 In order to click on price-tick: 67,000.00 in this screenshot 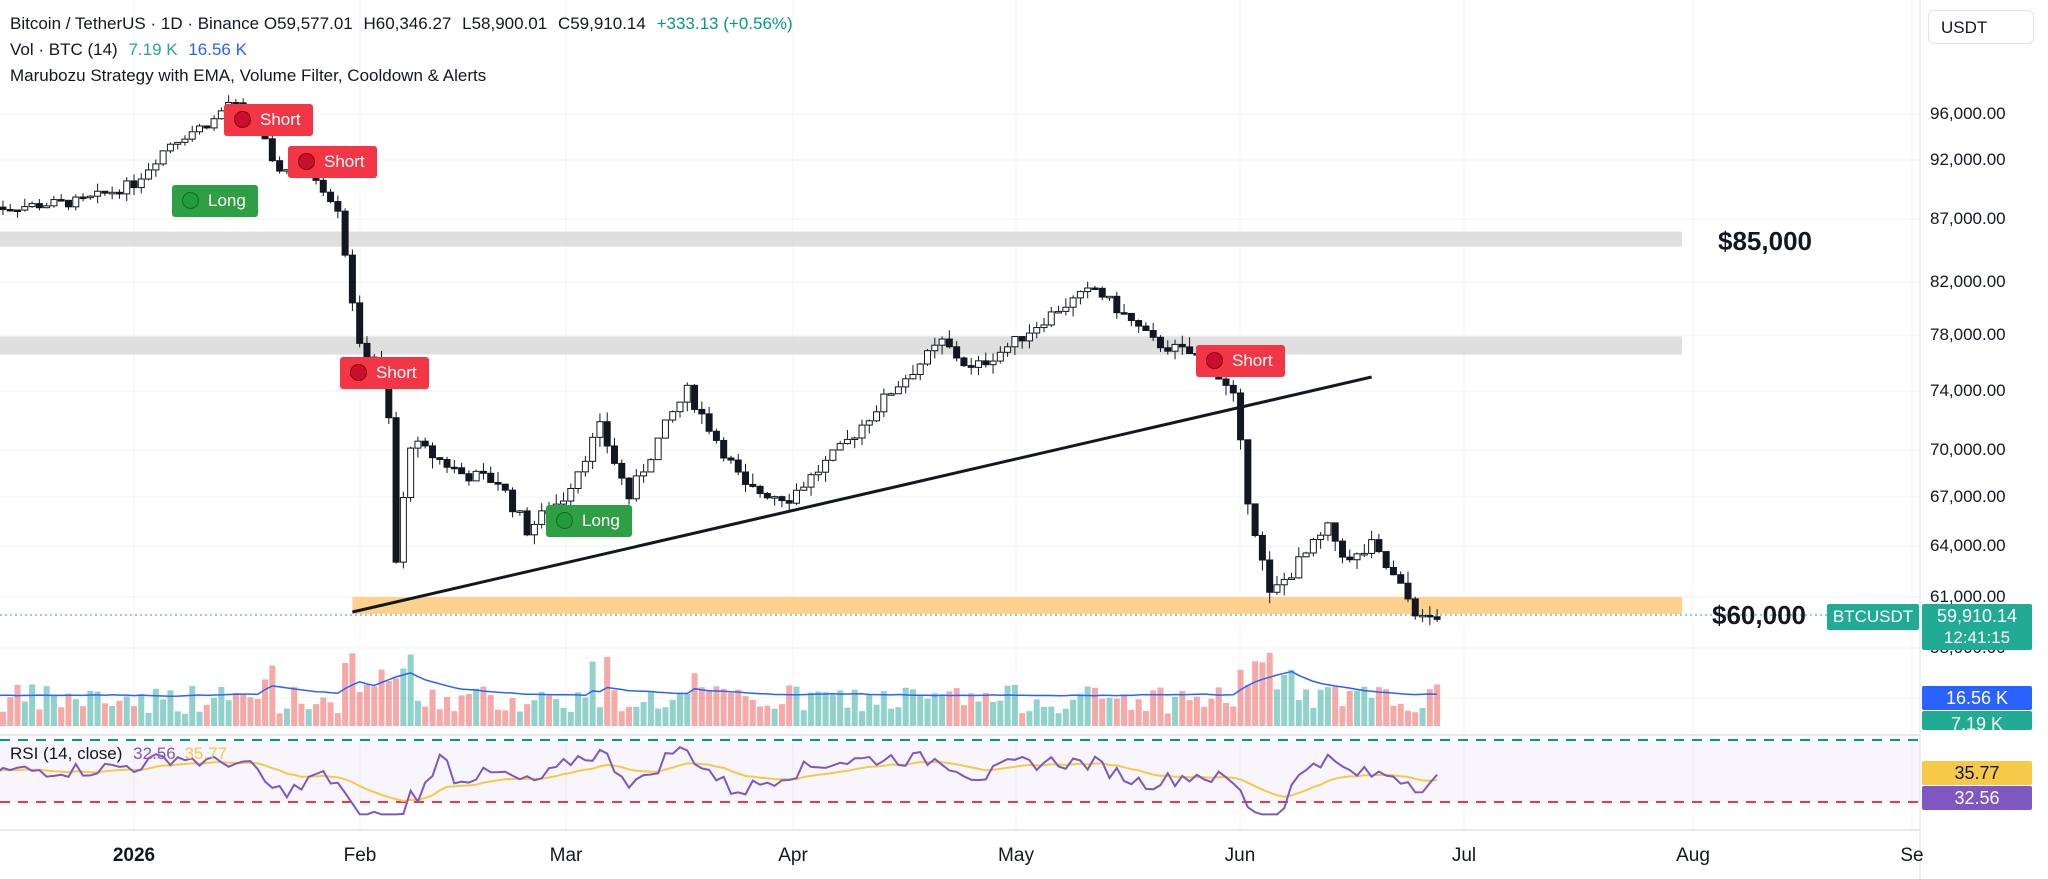, I will do `click(1968, 496)`.